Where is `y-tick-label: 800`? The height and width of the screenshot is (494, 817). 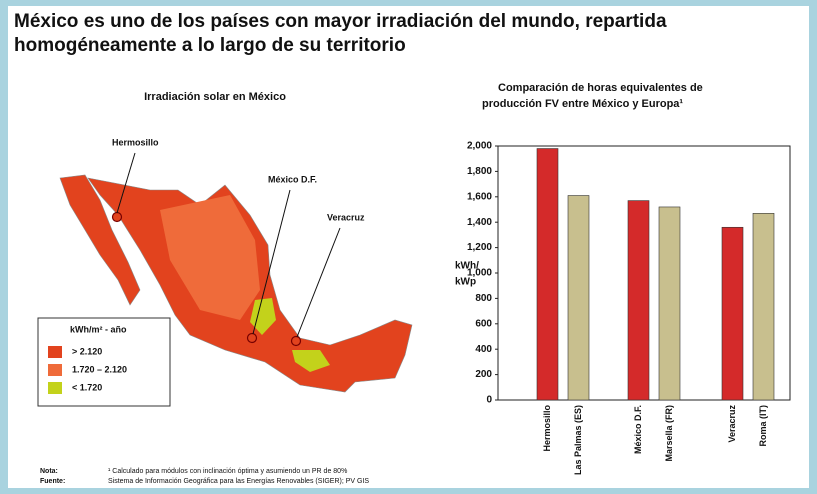
y-tick-label: 800 is located at coordinates (483, 298).